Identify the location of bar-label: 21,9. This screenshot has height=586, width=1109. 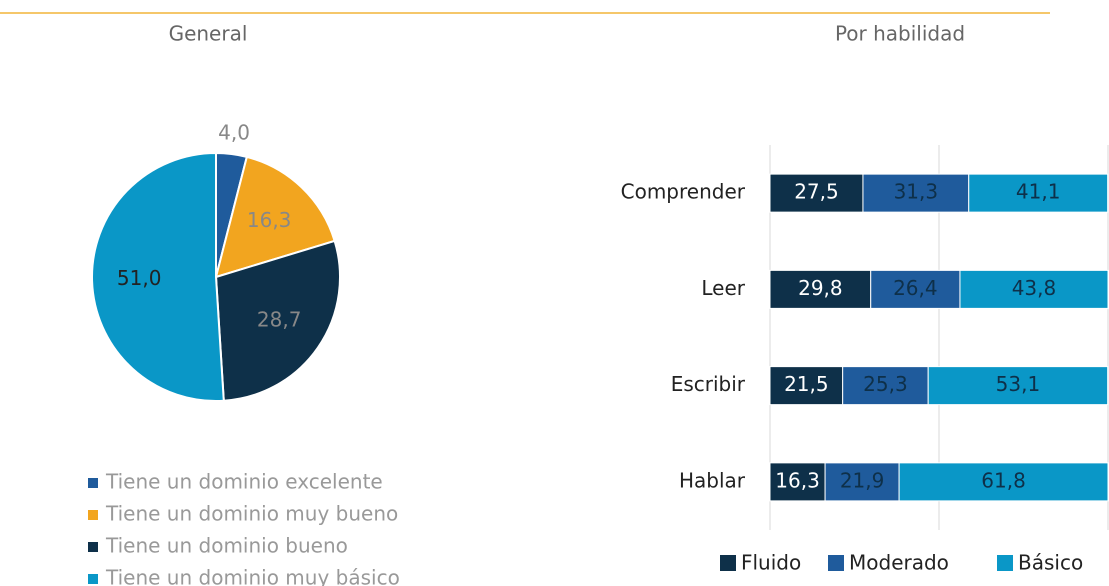
(862, 480).